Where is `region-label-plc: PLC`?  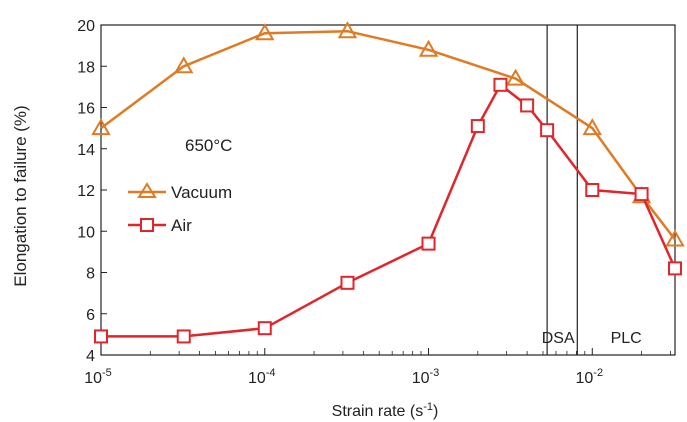 region-label-plc: PLC is located at coordinates (626, 338).